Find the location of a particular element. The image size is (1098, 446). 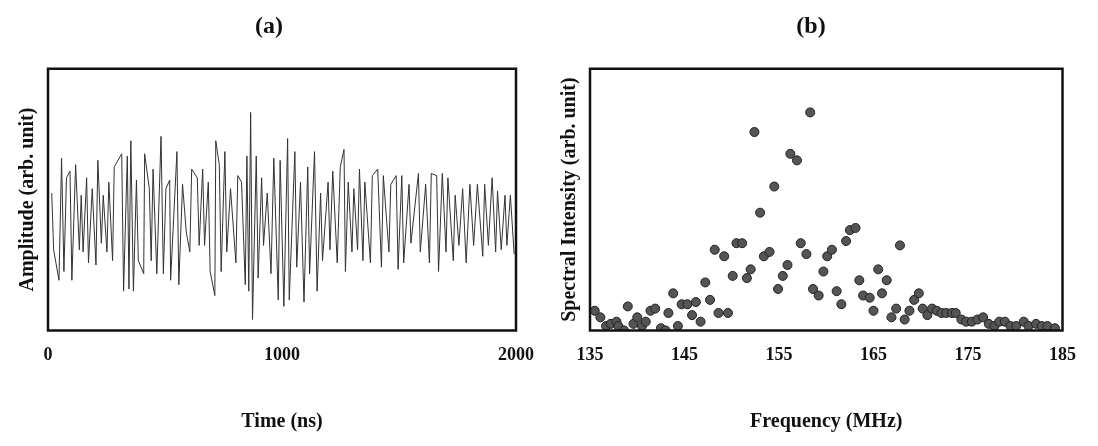

chart-title: (b) is located at coordinates (811, 24).